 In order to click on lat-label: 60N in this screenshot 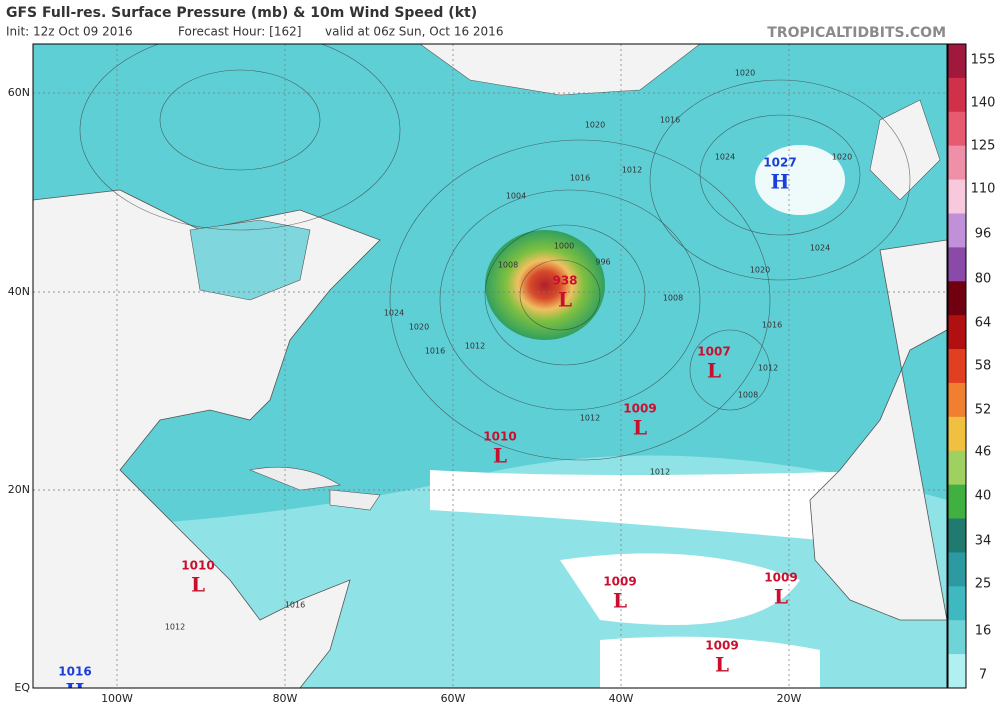, I will do `click(19, 92)`.